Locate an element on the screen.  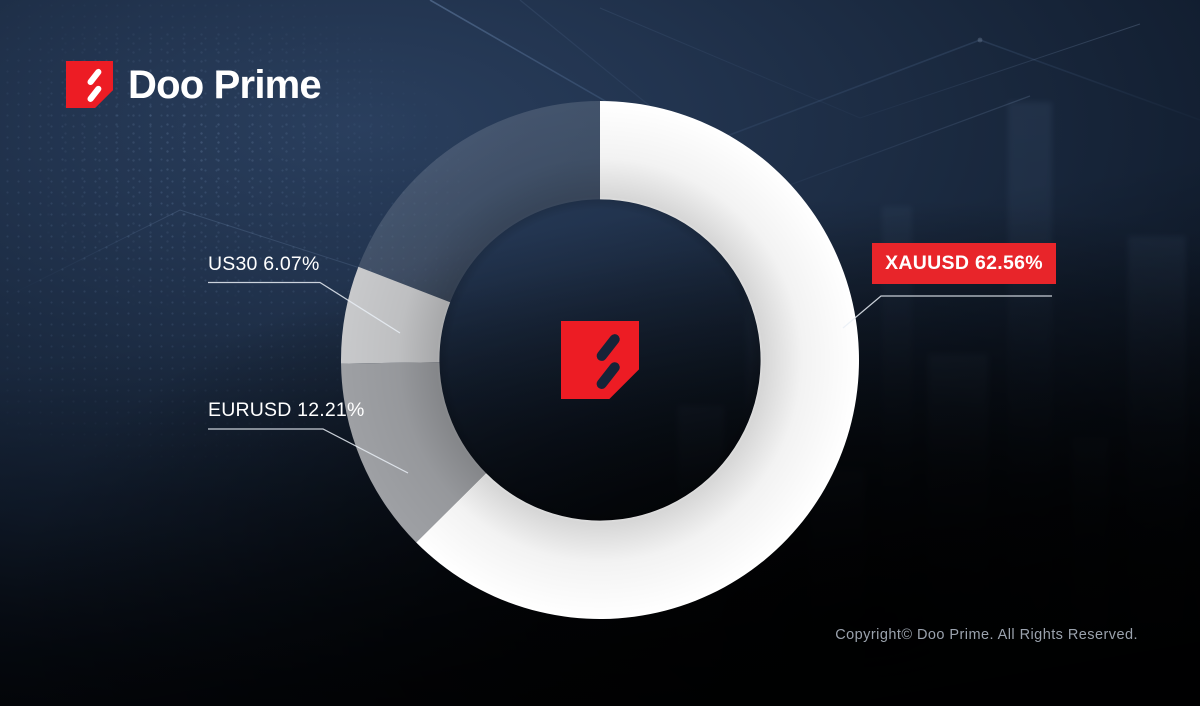
callout-badge-xauusd-label: XAUUSD 62.56% is located at coordinates (964, 263).